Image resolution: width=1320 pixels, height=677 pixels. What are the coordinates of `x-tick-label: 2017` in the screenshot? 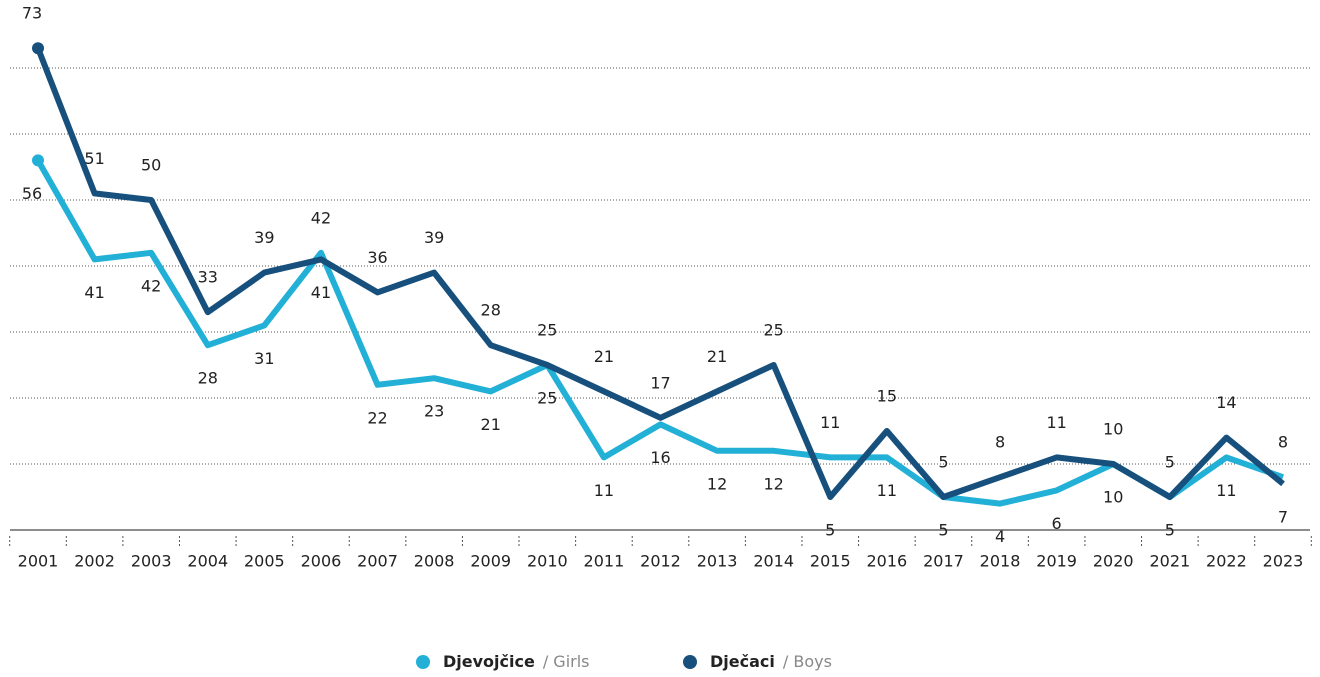 It's located at (943, 561).